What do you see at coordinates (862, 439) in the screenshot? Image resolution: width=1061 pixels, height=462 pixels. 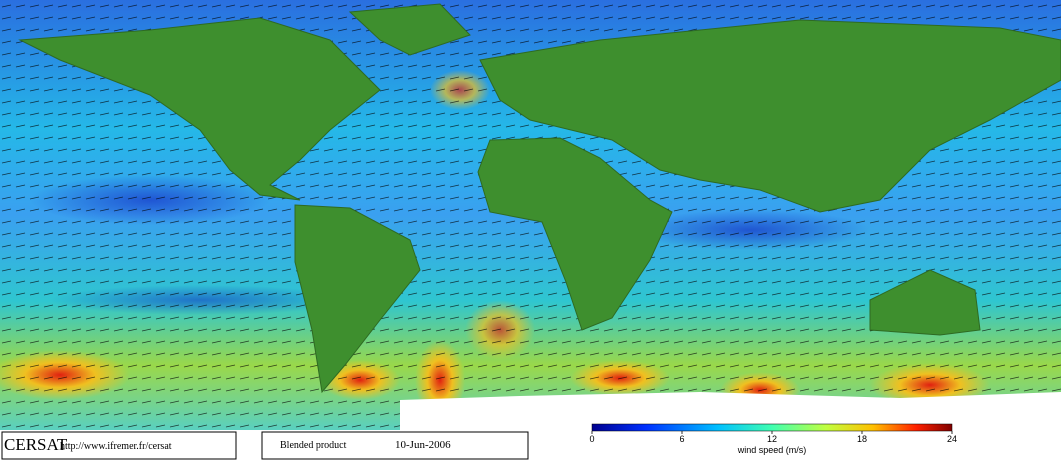 I see `colorbar-tick-label: 18` at bounding box center [862, 439].